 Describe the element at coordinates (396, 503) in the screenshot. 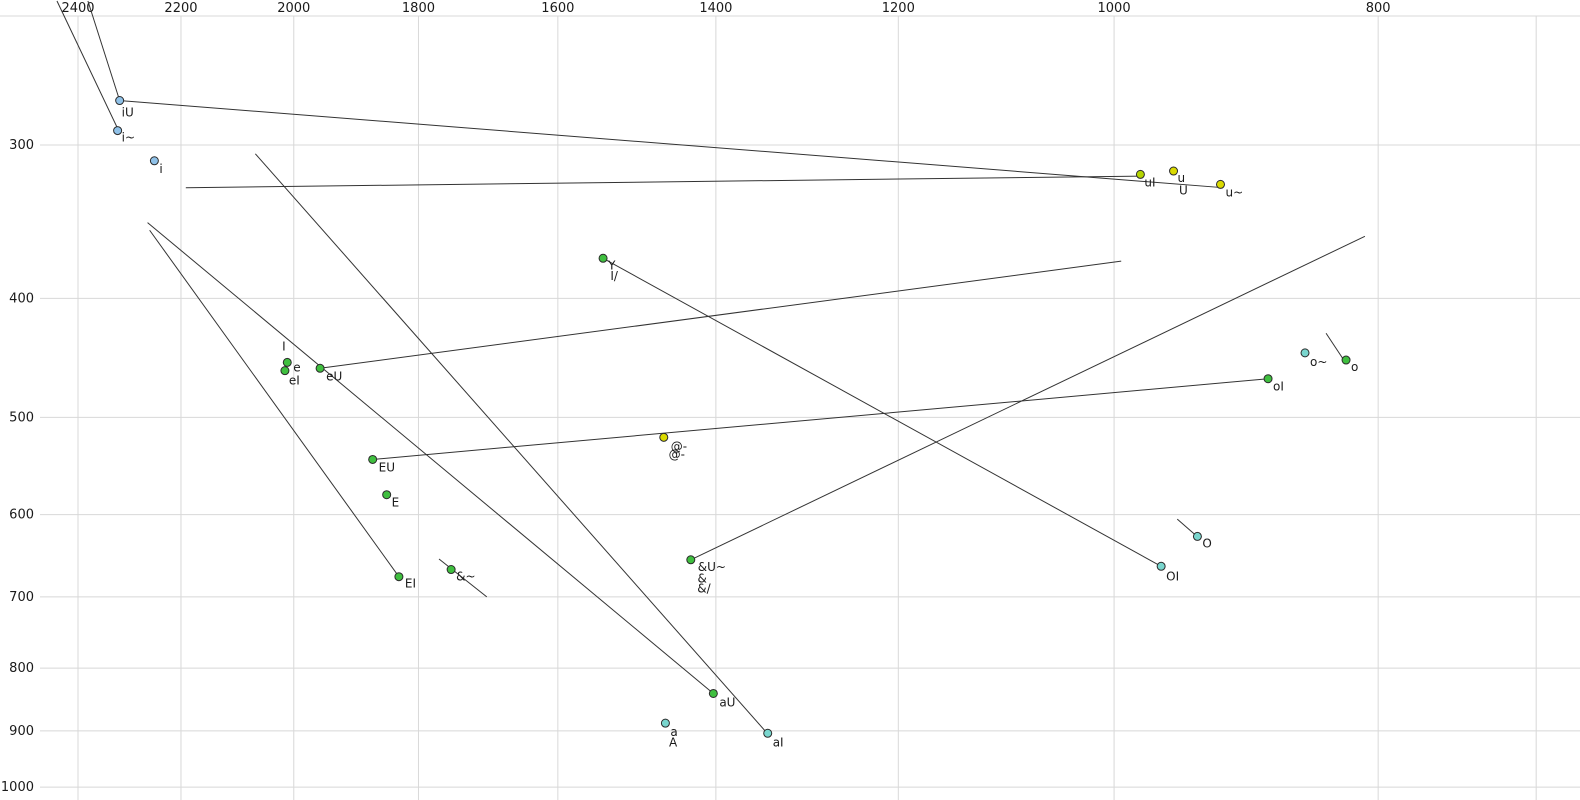

I see `vowel-label-E: E` at that location.